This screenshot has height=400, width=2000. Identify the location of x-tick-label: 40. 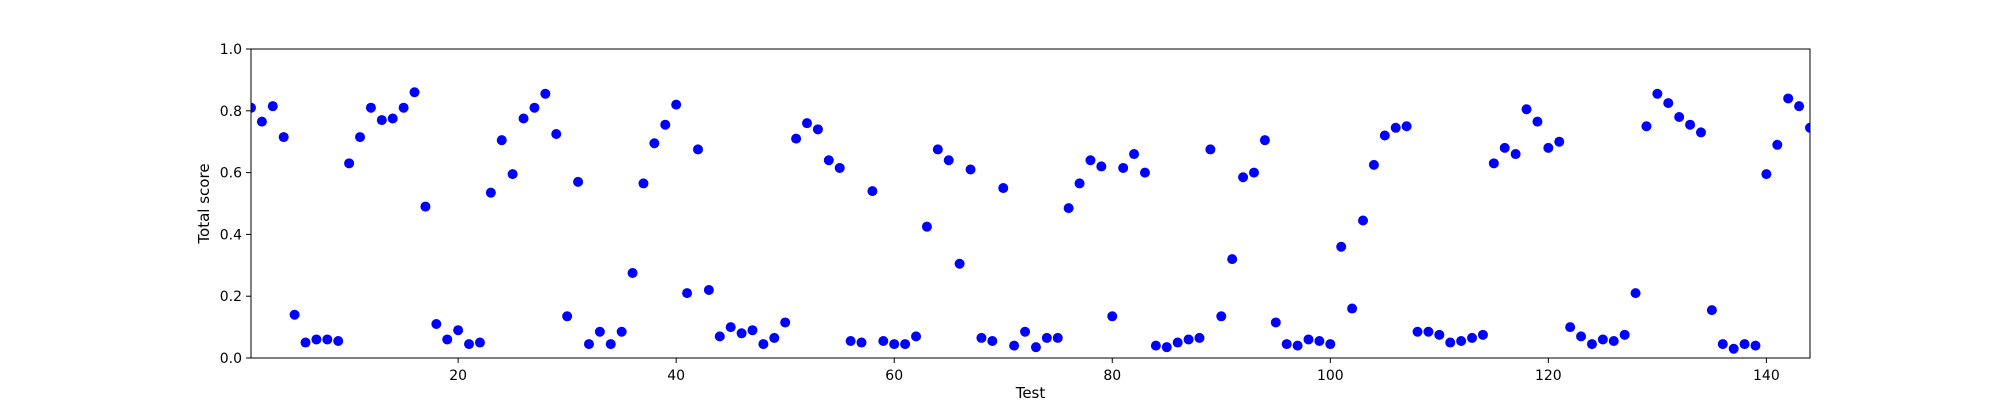
(676, 376).